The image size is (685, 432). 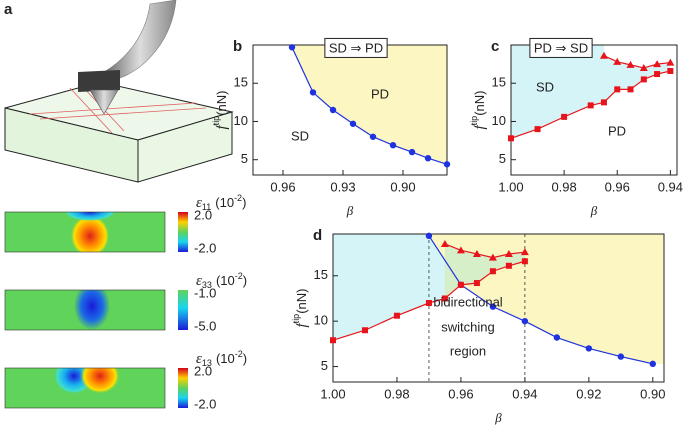 I want to click on panel-label: b, so click(x=237, y=46).